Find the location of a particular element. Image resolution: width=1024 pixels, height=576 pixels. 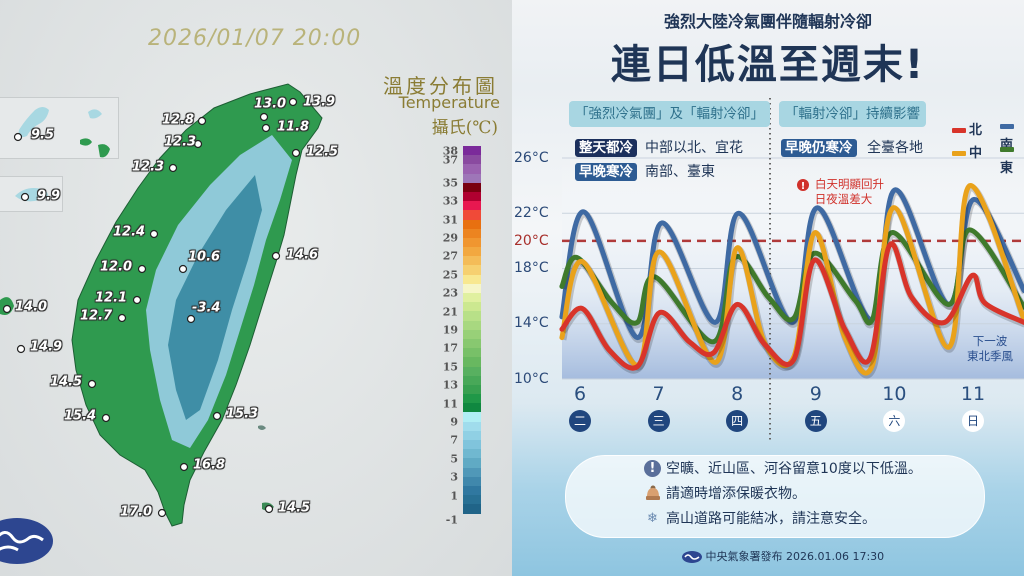

station-temperature: 10.6 is located at coordinates (204, 257).